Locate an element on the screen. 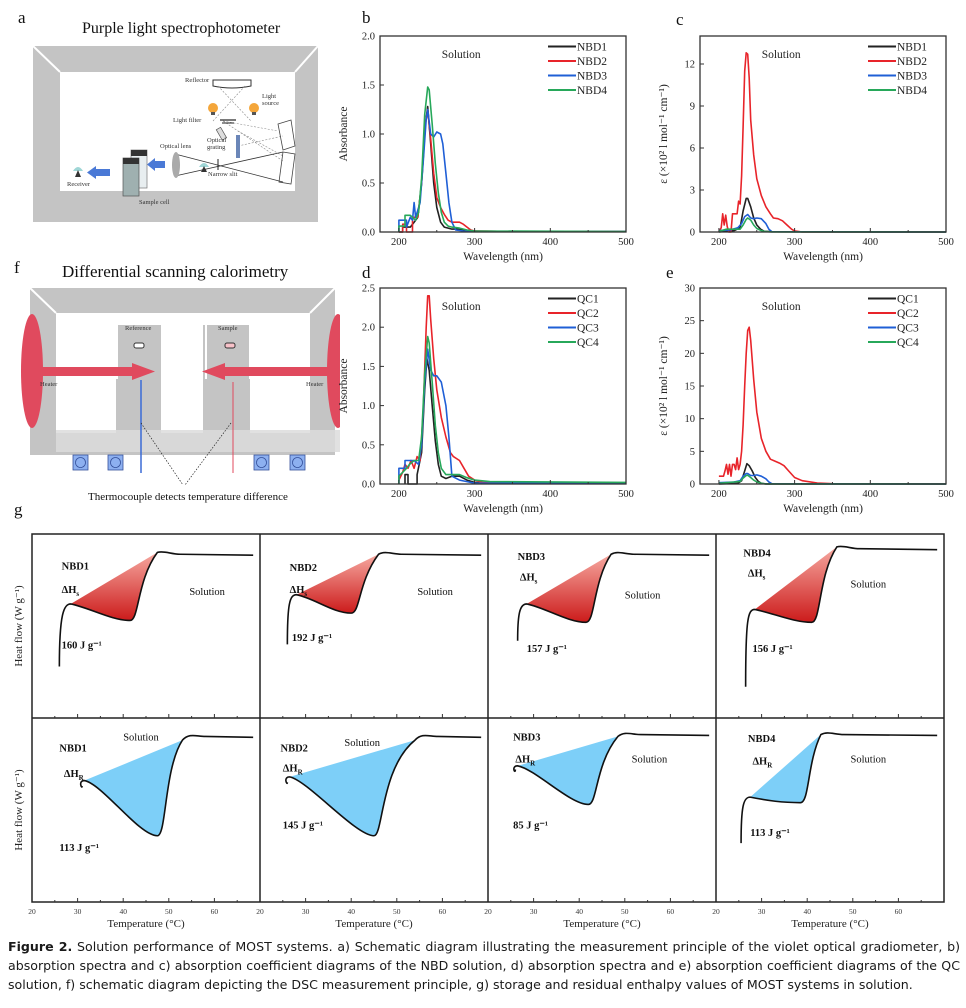 This screenshot has width=966, height=1008. y-tick-label: 3 is located at coordinates (692, 191).